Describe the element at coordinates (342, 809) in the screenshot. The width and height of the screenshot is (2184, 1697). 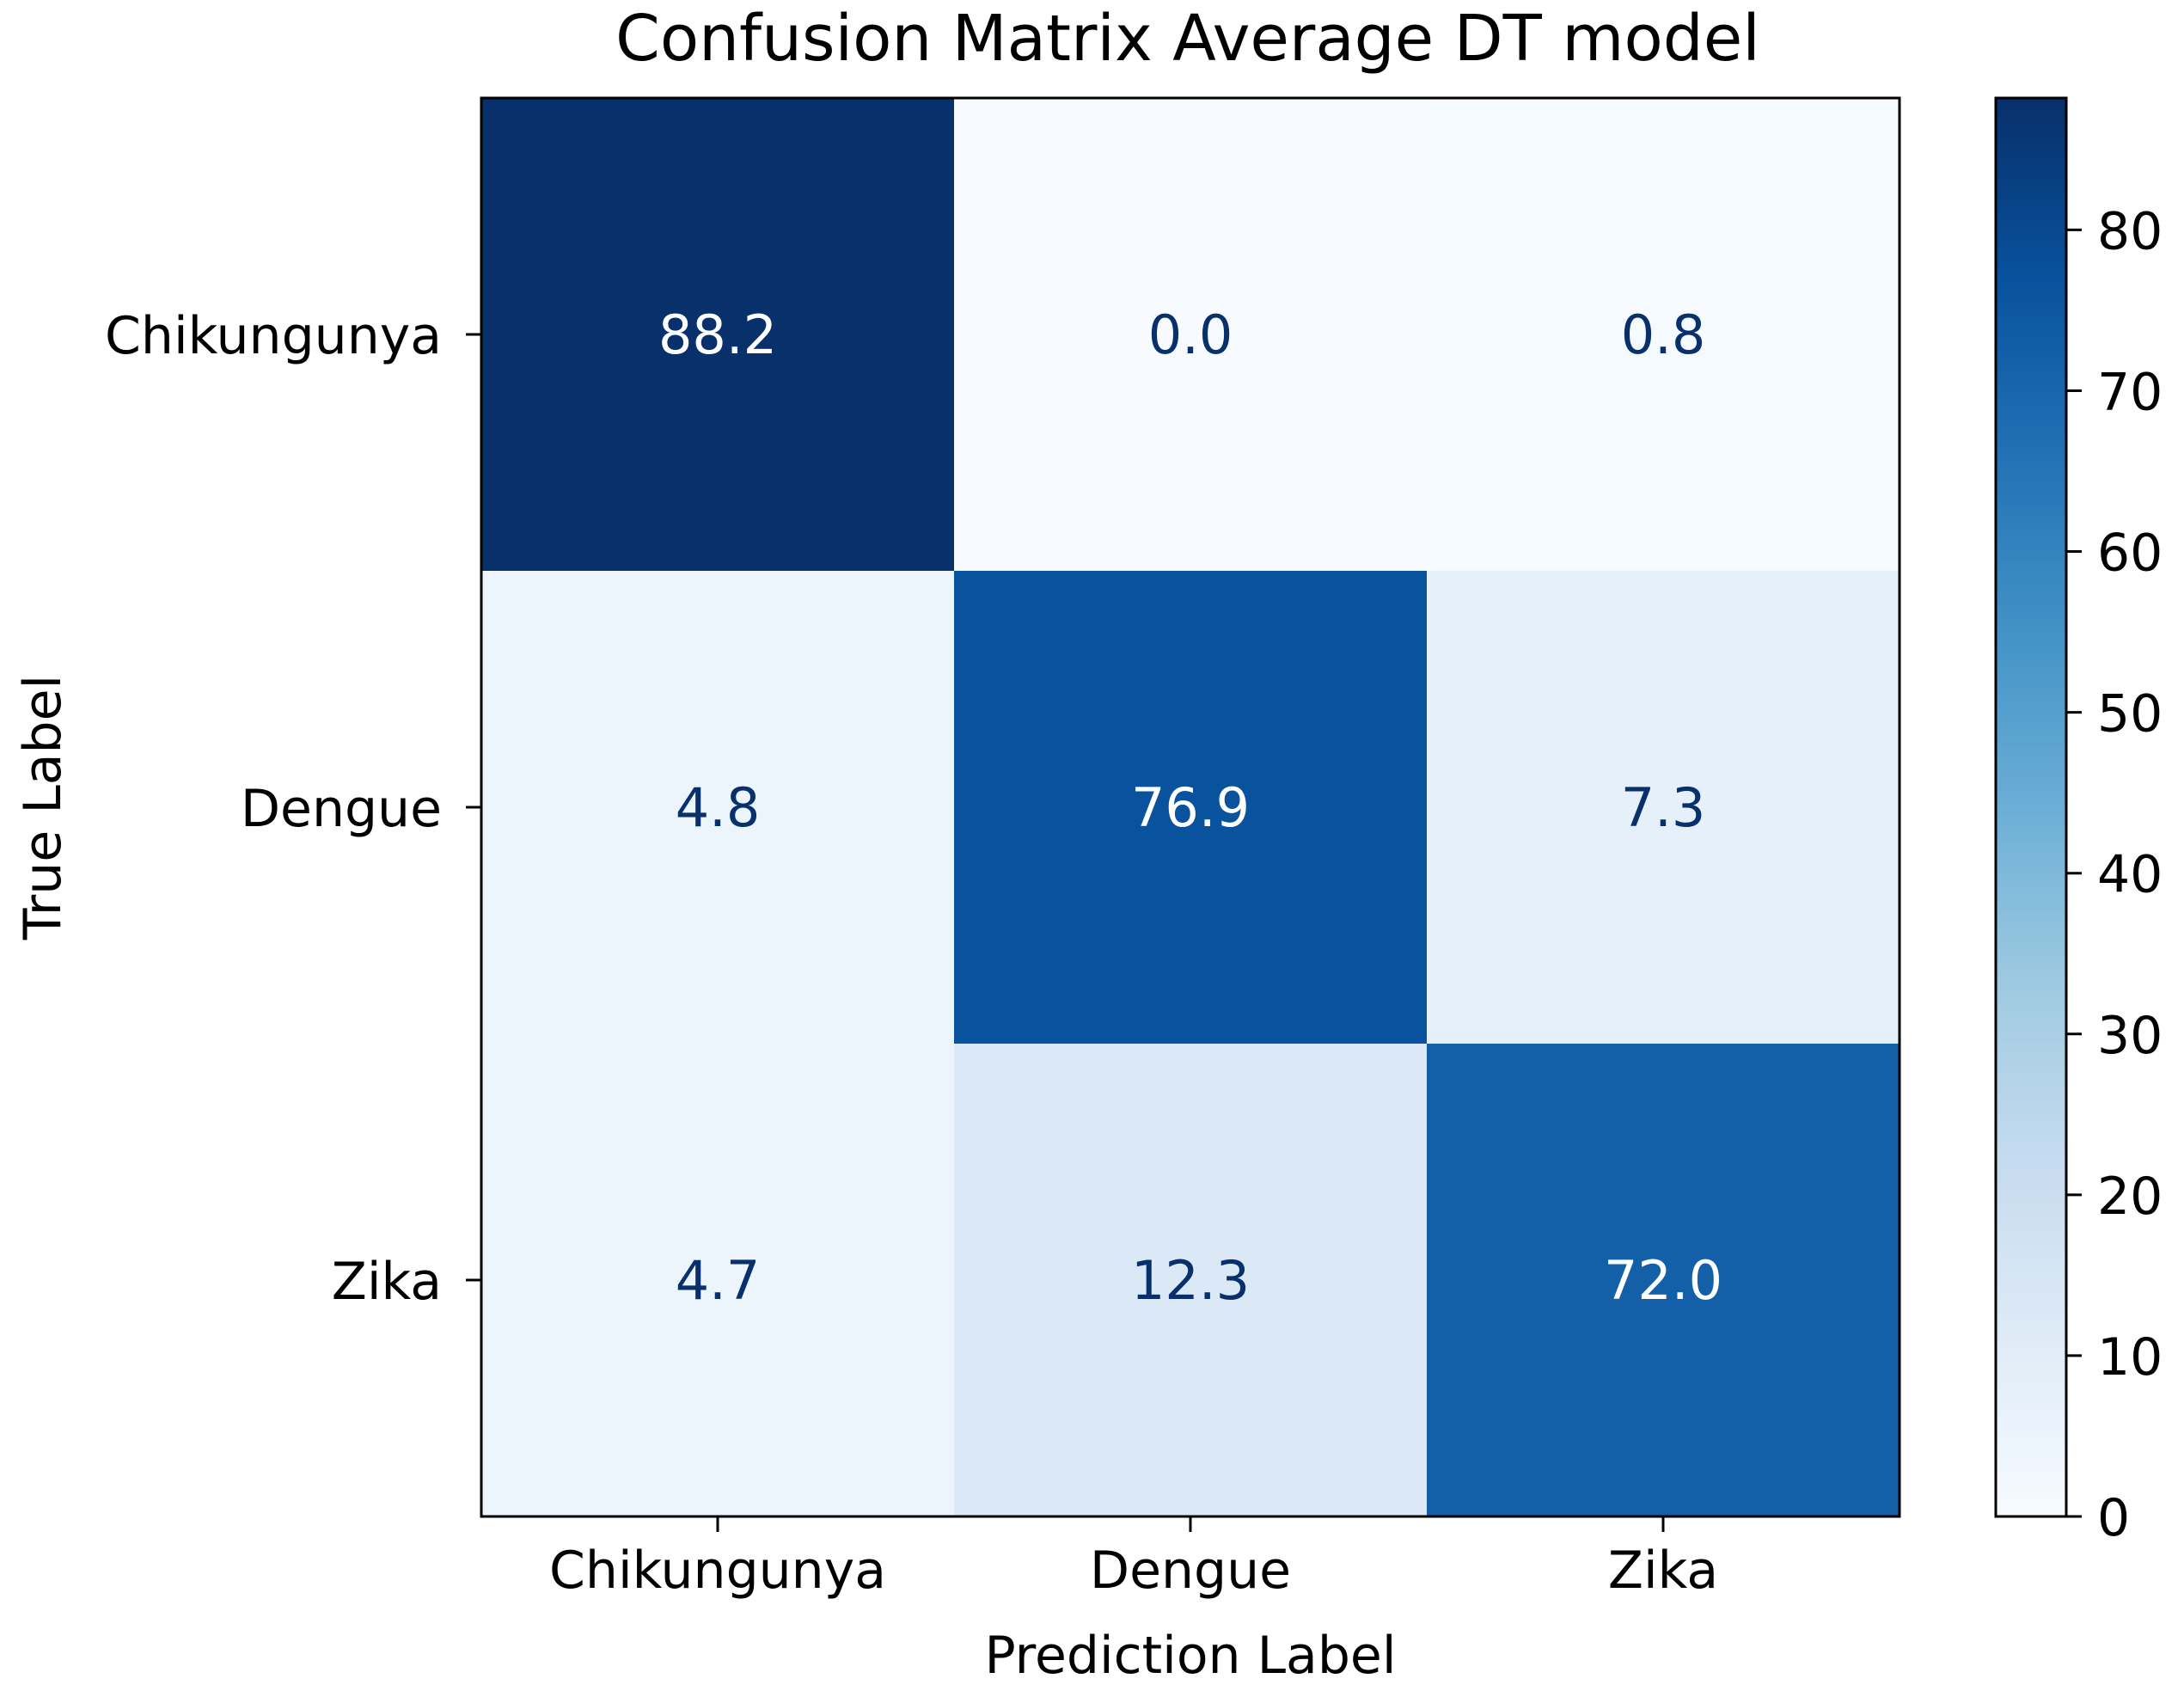
I see `y-tick-label: Dengue` at that location.